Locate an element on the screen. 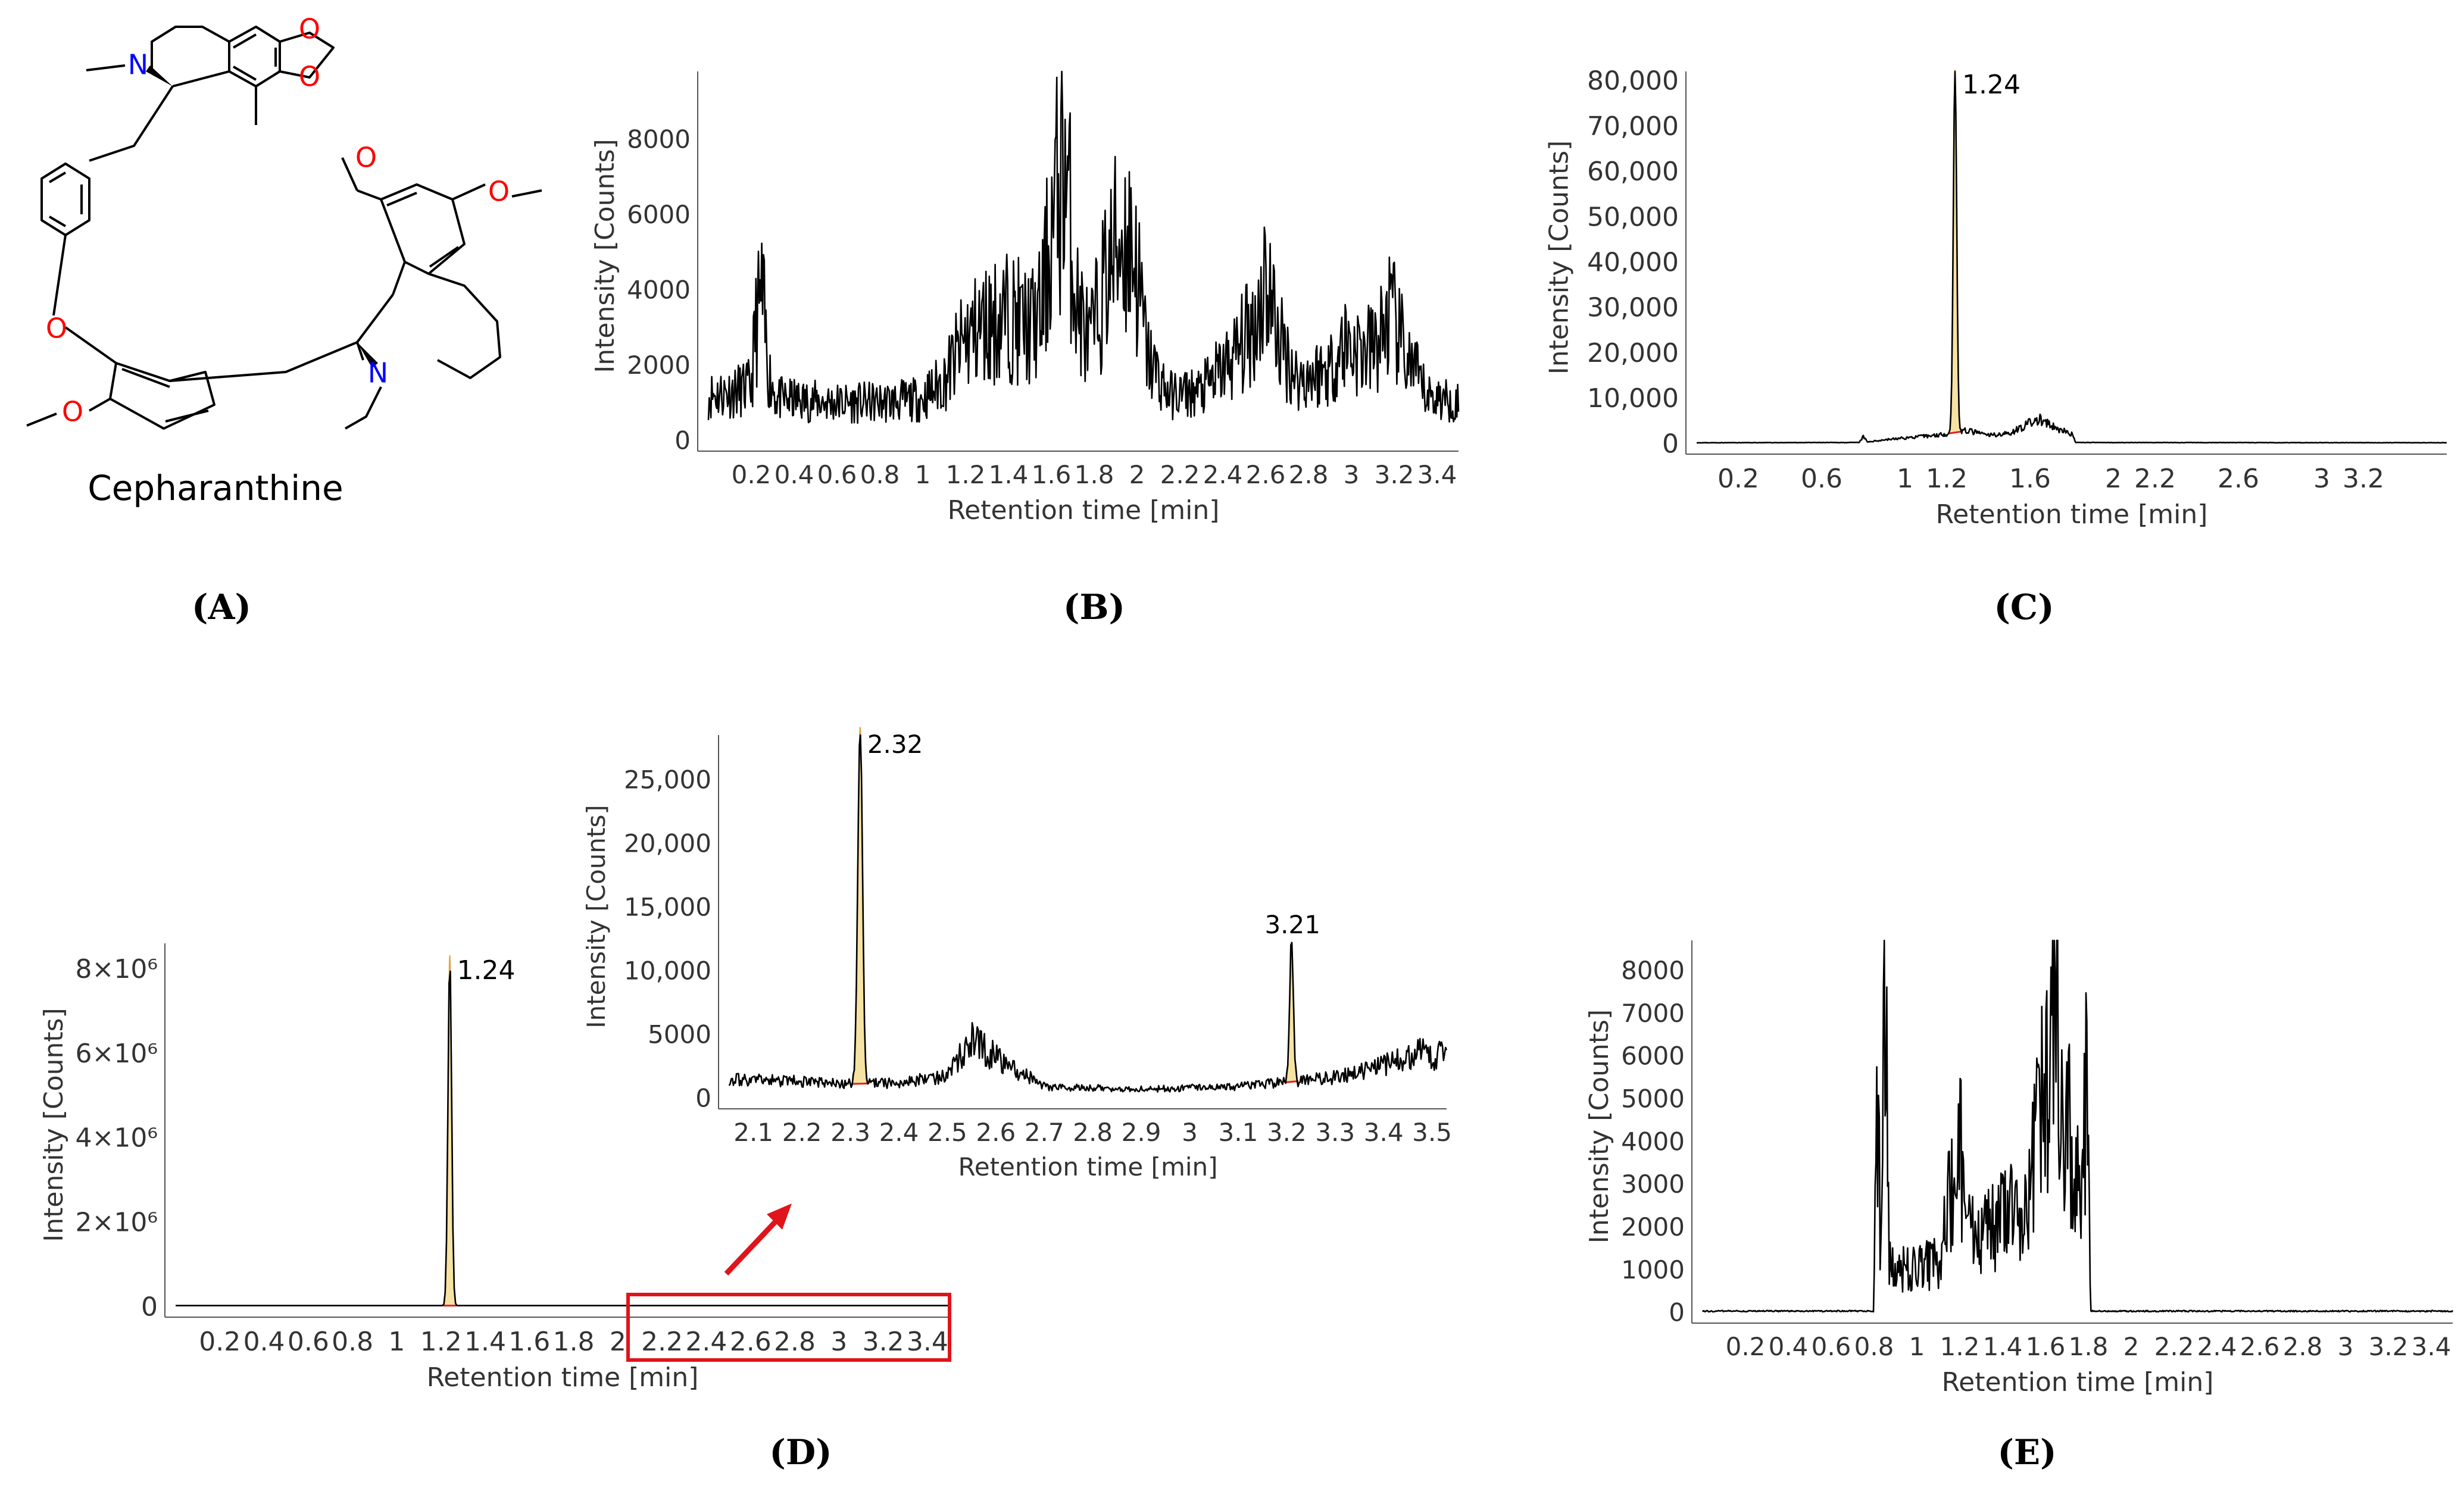  y-tick-label: 3000 is located at coordinates (1653, 1184).